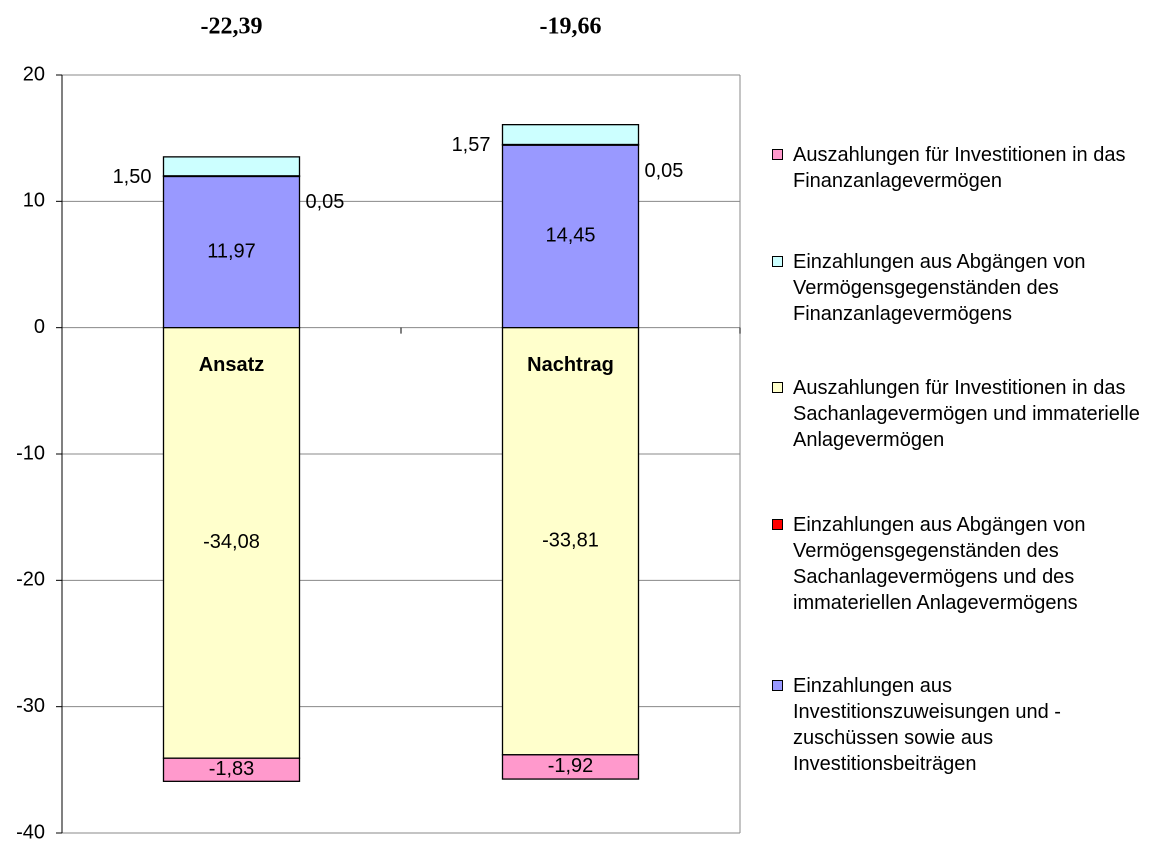 Image resolution: width=1165 pixels, height=841 pixels. What do you see at coordinates (232, 365) in the screenshot?
I see `category-label: Ansatz` at bounding box center [232, 365].